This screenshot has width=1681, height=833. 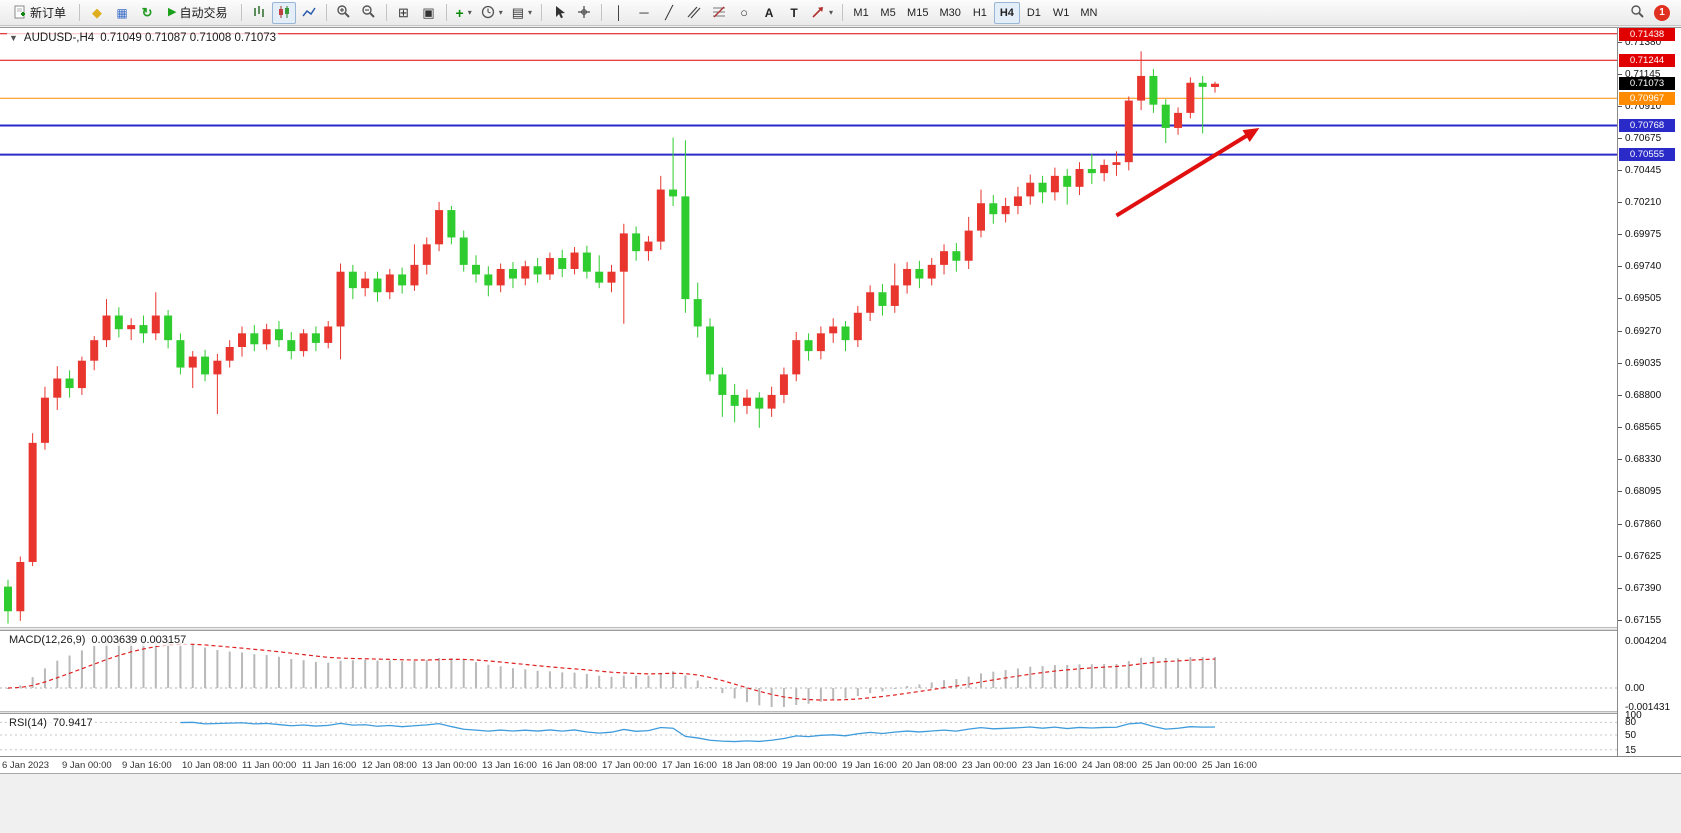 I want to click on label-icon: T, so click(x=794, y=12).